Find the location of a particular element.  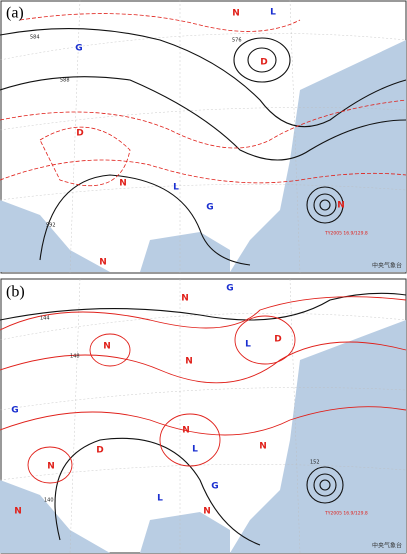

contour-label: 144 is located at coordinates (45, 319).